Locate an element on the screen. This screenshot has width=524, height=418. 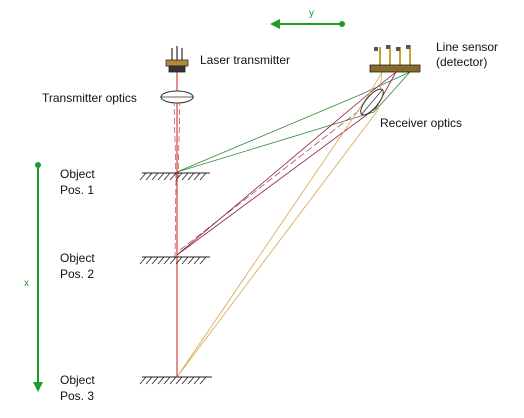
y-axis-arrow is located at coordinates (307, 24).